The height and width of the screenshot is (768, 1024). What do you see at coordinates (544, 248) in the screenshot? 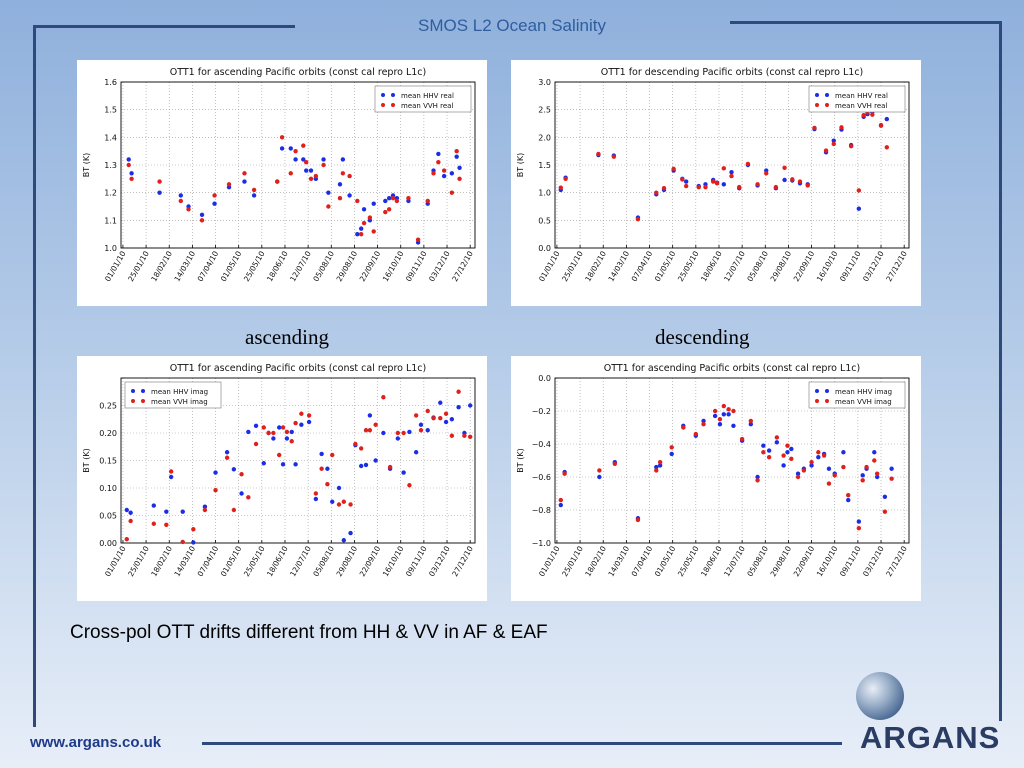
I see `y-tick-label: 0.0` at bounding box center [544, 248].